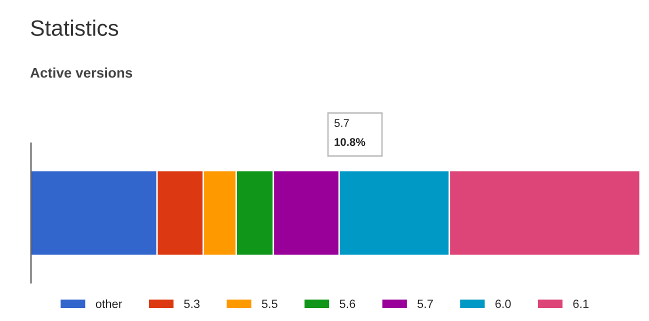  What do you see at coordinates (350, 142) in the screenshot?
I see `text: 10.8%` at bounding box center [350, 142].